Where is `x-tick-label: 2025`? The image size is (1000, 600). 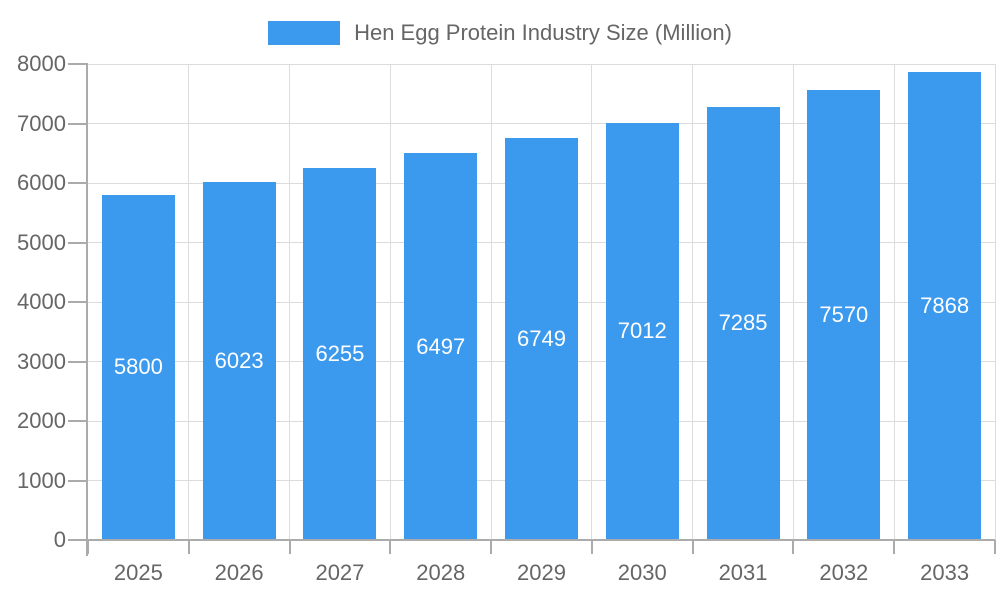
x-tick-label: 2025 is located at coordinates (138, 572).